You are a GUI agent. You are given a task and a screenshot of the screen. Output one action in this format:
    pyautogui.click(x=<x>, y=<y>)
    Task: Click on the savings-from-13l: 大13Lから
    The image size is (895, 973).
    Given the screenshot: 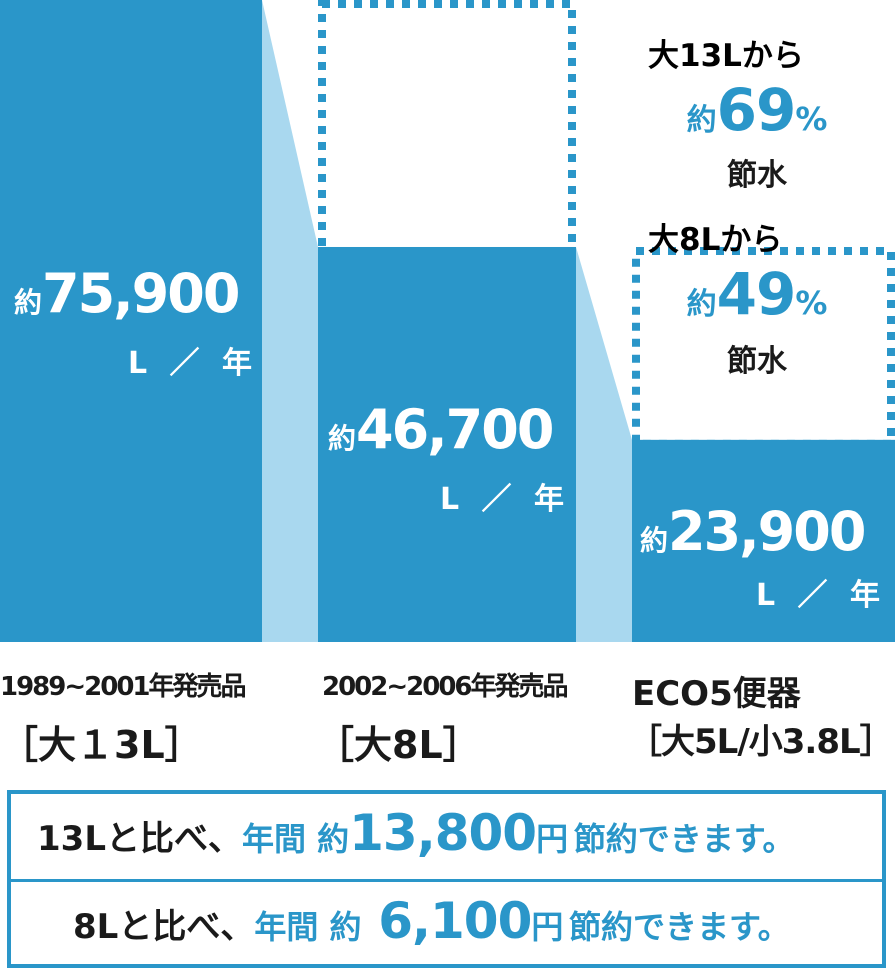 What is the action you would take?
    pyautogui.click(x=726, y=56)
    